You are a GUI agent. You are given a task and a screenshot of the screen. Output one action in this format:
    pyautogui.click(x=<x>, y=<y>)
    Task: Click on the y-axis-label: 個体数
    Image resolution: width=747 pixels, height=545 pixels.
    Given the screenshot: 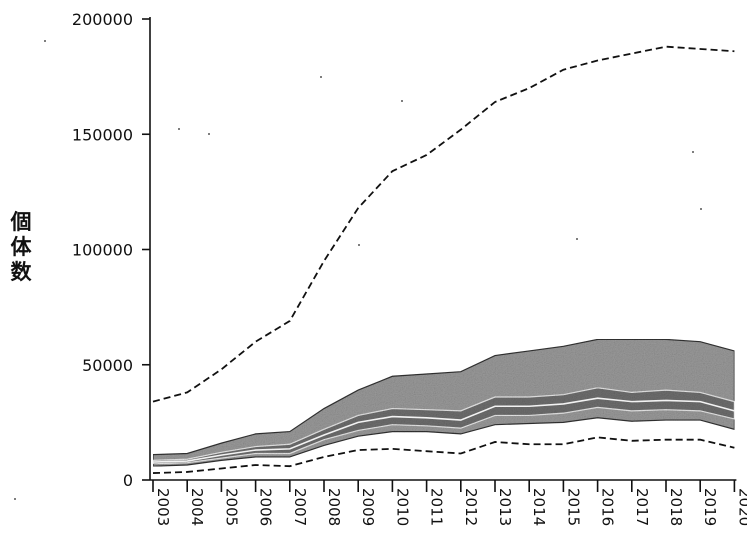 What is the action you would take?
    pyautogui.click(x=21, y=247)
    